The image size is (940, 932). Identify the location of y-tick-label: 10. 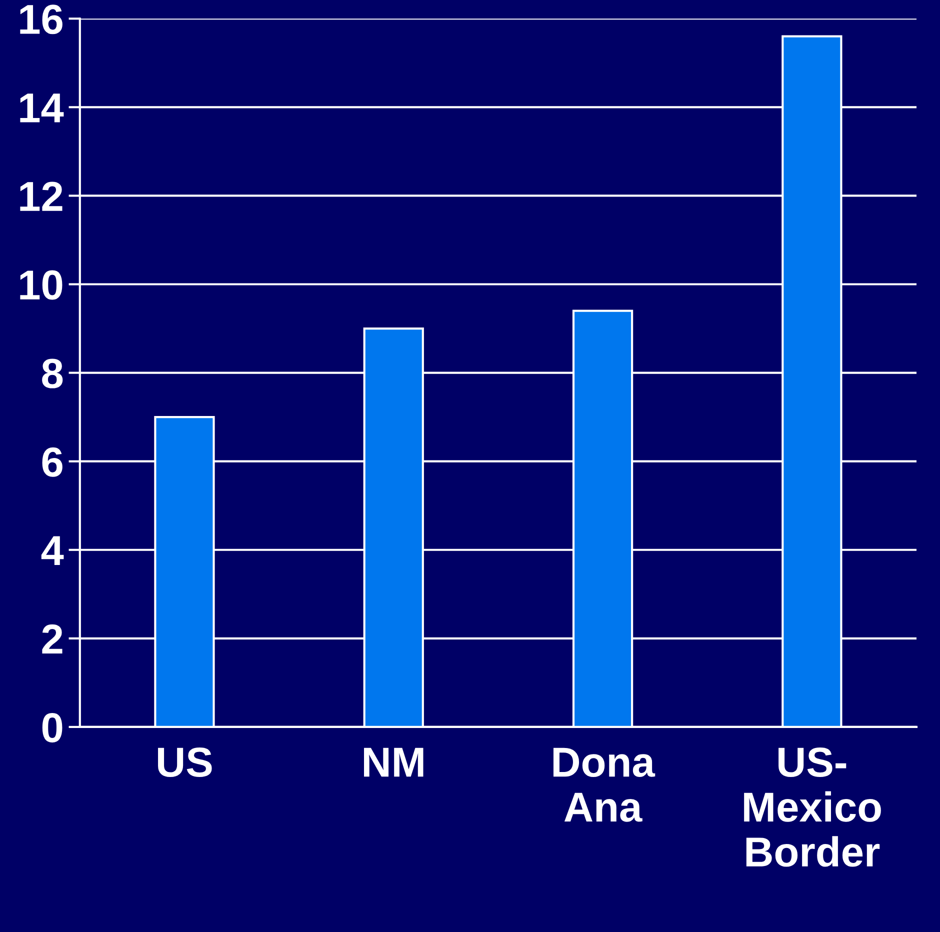
(41, 285).